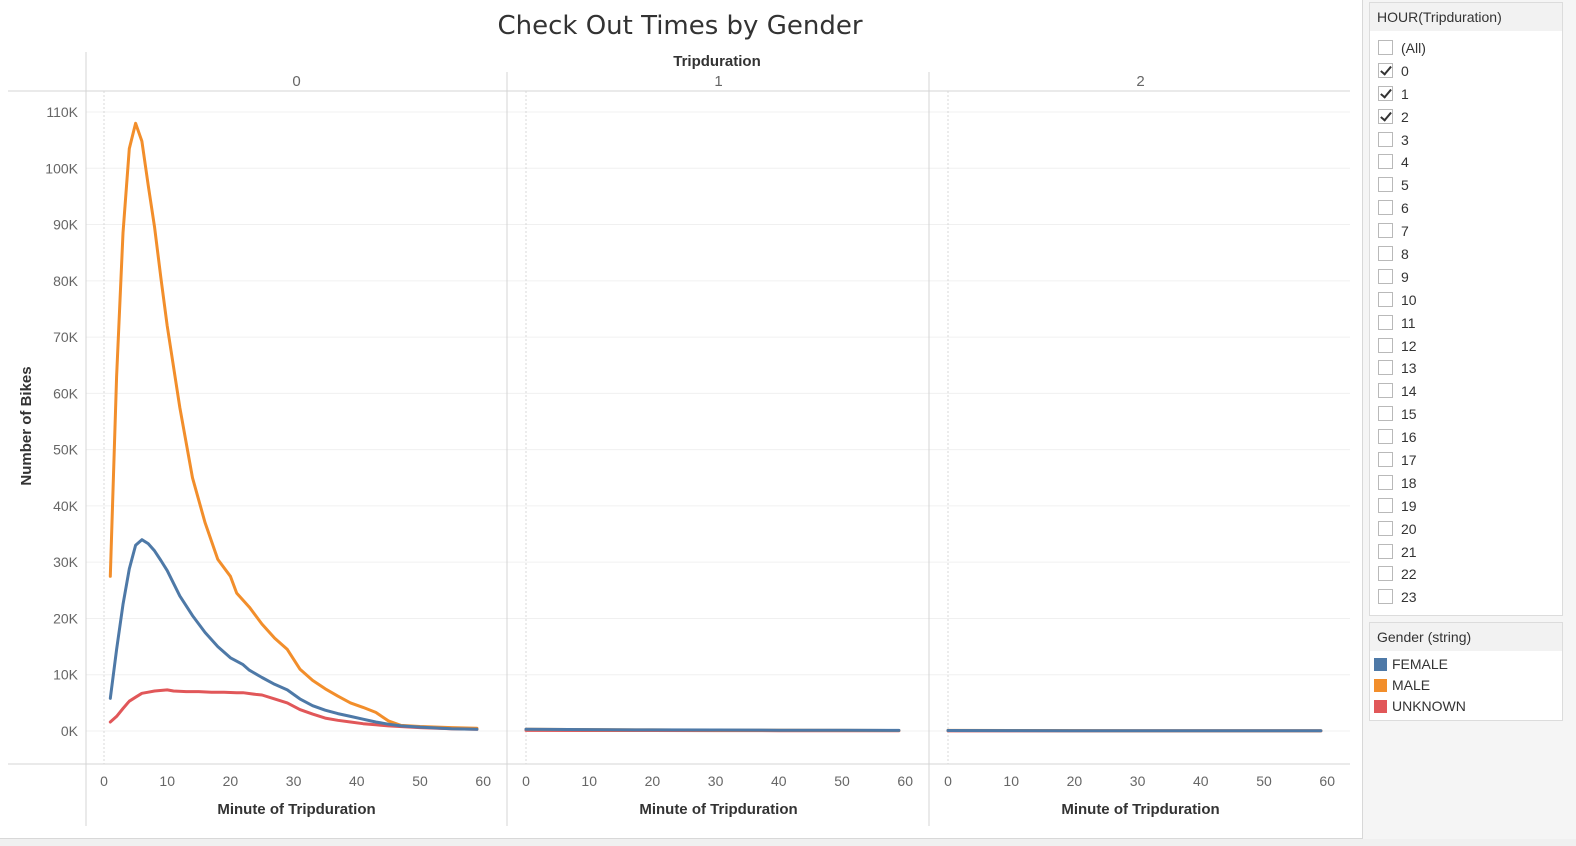  I want to click on filter-item-8: 8, so click(1466, 254).